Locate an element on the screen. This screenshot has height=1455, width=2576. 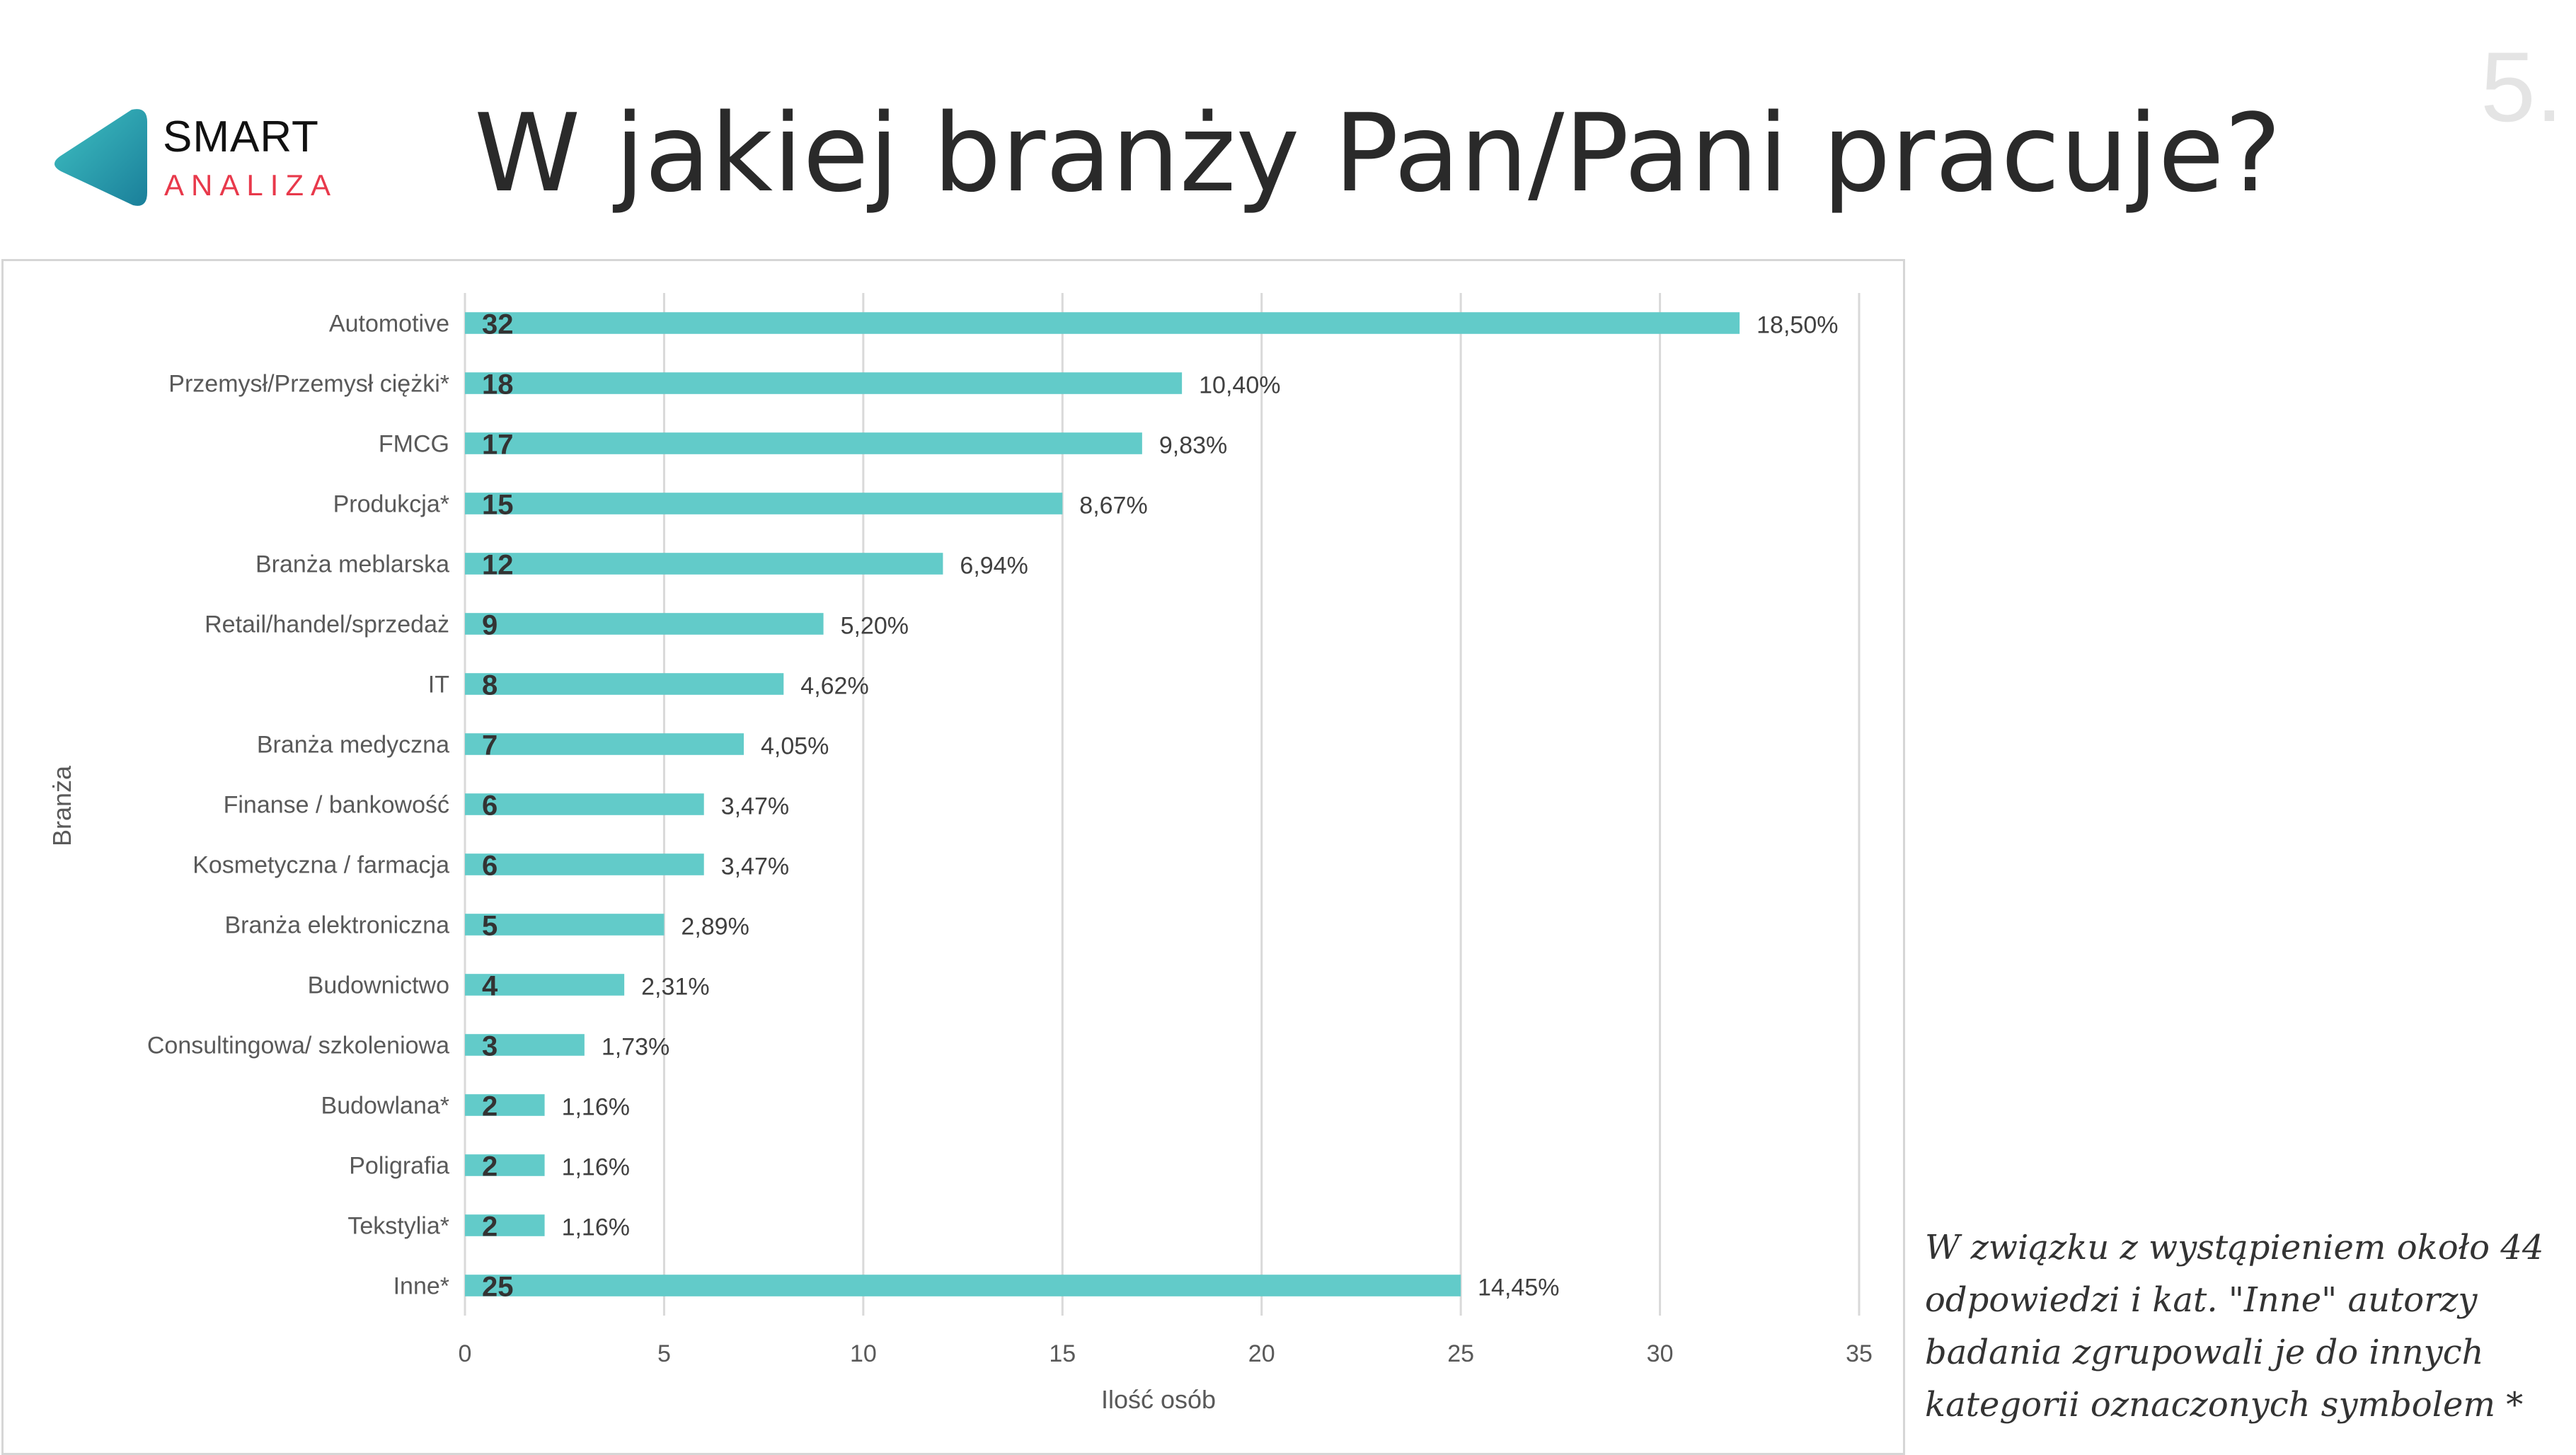
percent-label: 14,45% is located at coordinates (1519, 1288).